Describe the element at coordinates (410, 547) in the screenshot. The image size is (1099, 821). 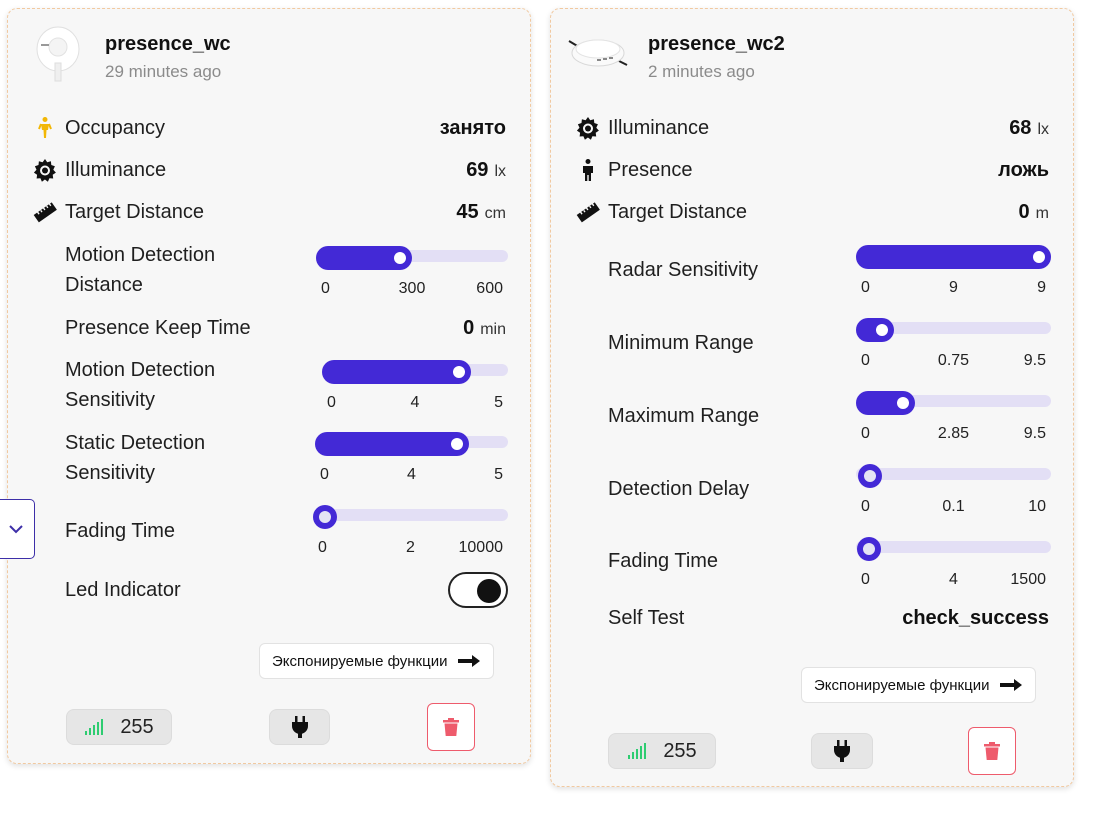
I see `slider-value: 2` at that location.